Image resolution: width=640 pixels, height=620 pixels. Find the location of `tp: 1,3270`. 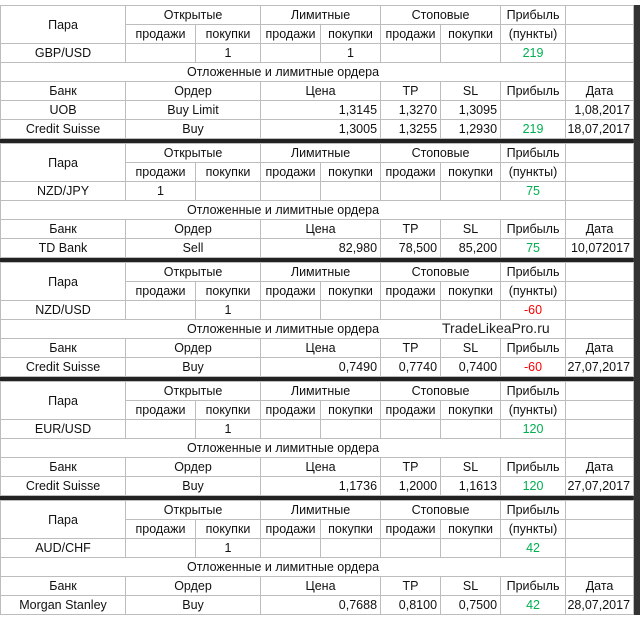

tp: 1,3270 is located at coordinates (411, 110).